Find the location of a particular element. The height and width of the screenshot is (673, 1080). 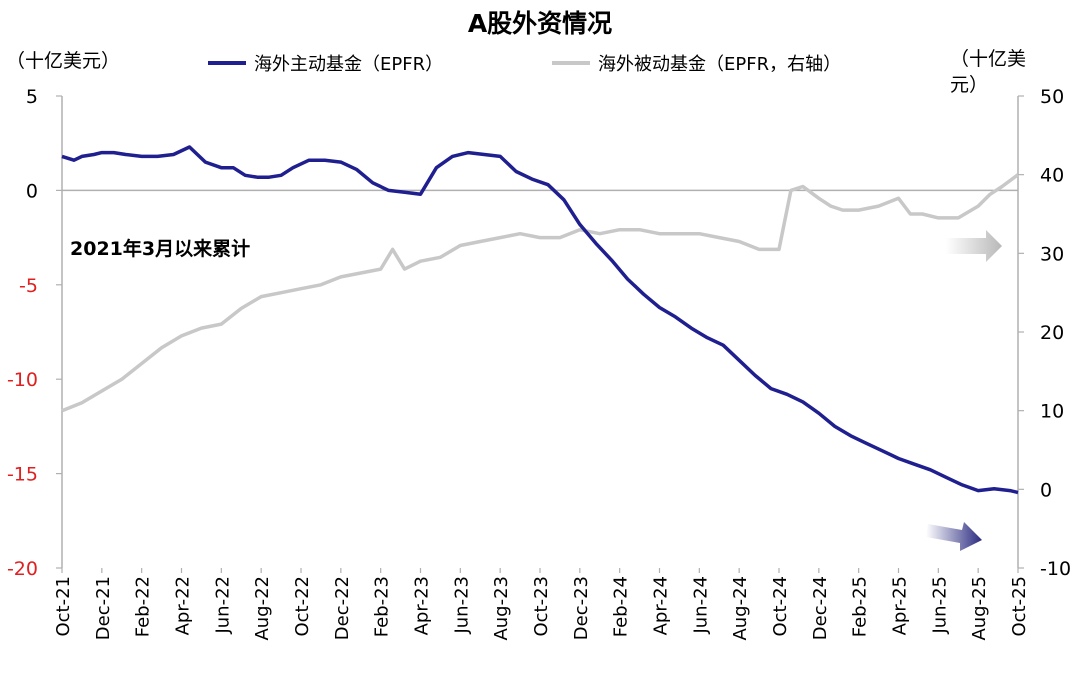

legend-swatch-active is located at coordinates (227, 63).